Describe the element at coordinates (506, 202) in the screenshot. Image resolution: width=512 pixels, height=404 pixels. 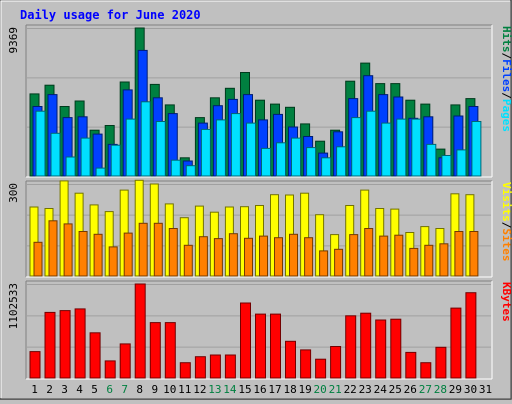
I see `legend-item: Visits` at that location.